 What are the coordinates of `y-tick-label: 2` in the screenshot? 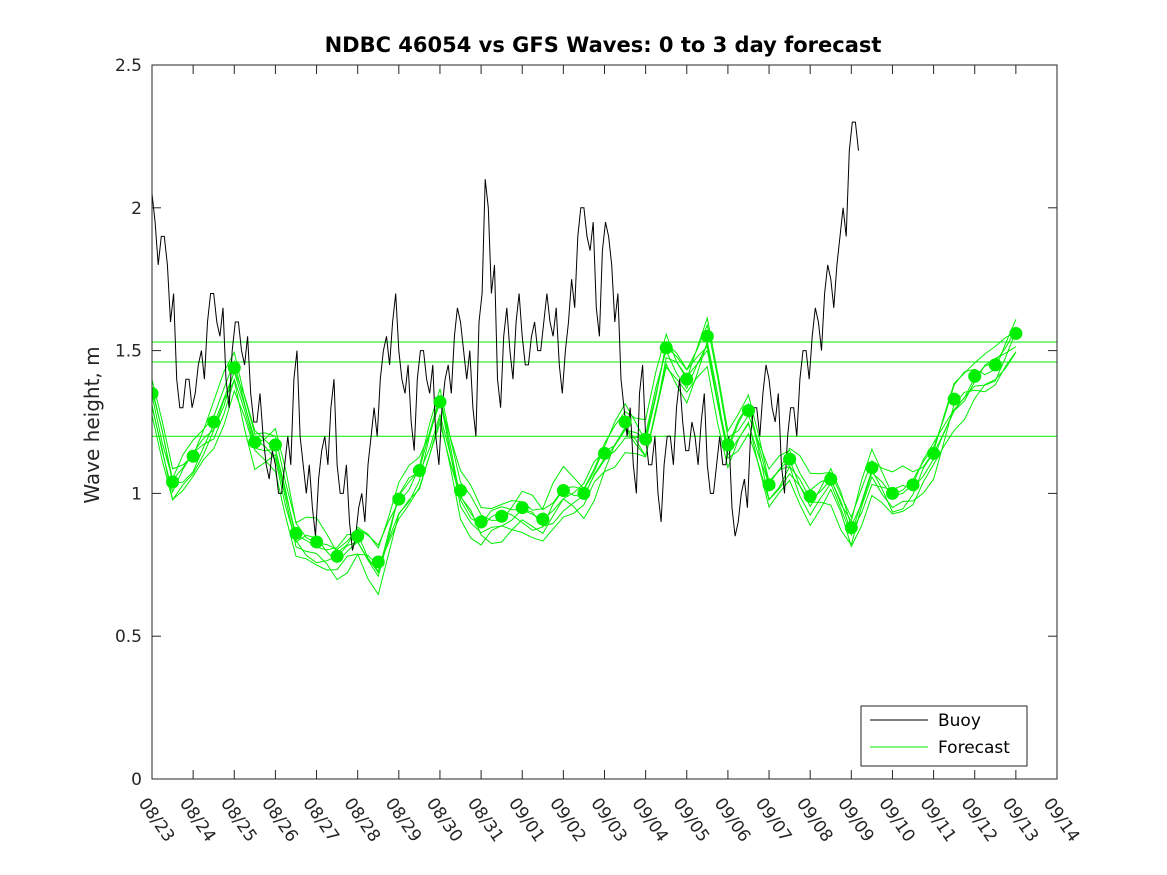 It's located at (136, 209).